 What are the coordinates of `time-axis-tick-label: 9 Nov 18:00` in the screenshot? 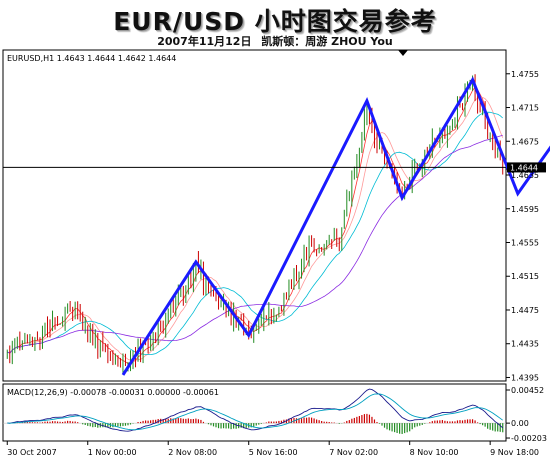 It's located at (514, 452).